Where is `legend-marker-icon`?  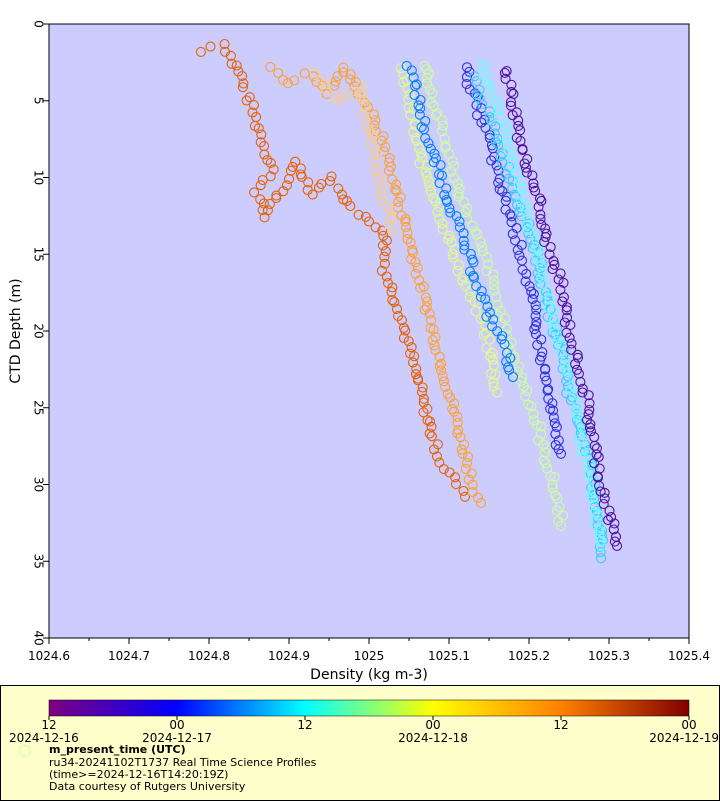 legend-marker-icon is located at coordinates (25, 751).